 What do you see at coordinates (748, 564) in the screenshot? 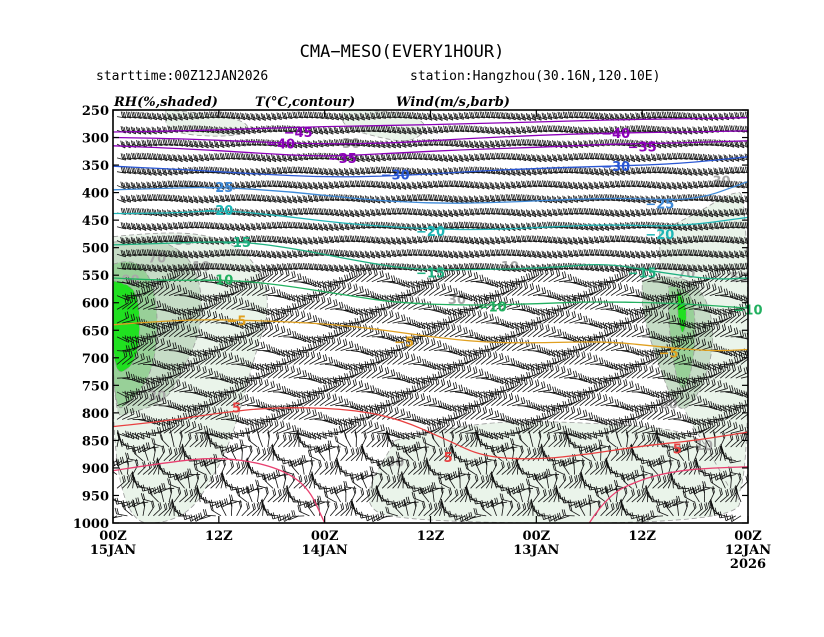
I see `x-tick-label: 2026` at bounding box center [748, 564].